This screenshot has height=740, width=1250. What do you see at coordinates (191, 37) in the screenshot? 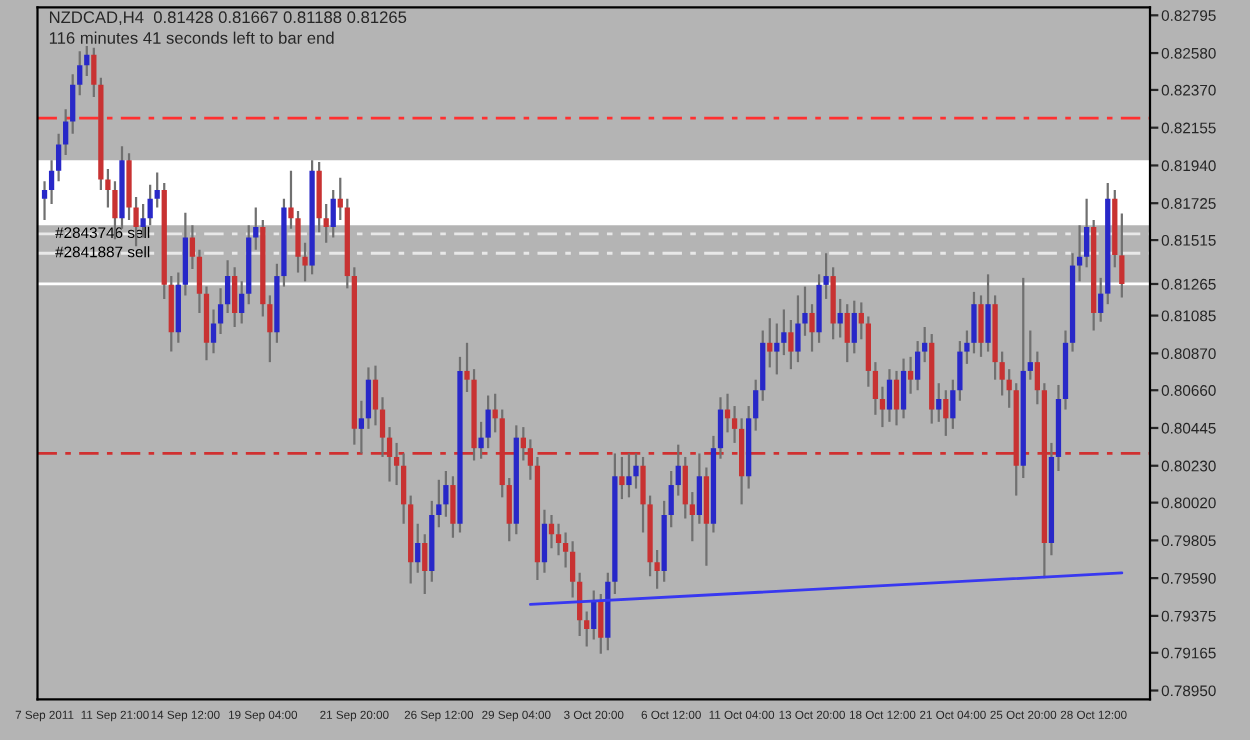
I see `text: 116 minutes 41 seconds left to bar end` at bounding box center [191, 37].